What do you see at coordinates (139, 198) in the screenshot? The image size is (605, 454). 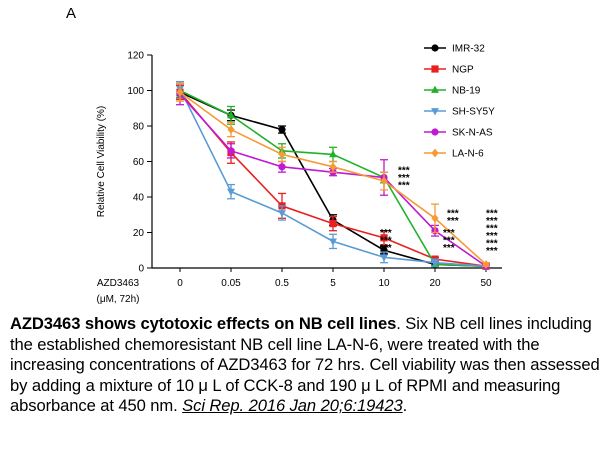 I see `y-tick-label: 40` at bounding box center [139, 198].